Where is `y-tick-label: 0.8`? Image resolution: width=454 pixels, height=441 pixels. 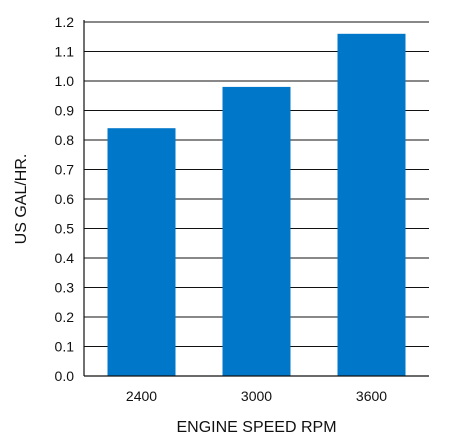
y-tick-label: 0.8 is located at coordinates (65, 140).